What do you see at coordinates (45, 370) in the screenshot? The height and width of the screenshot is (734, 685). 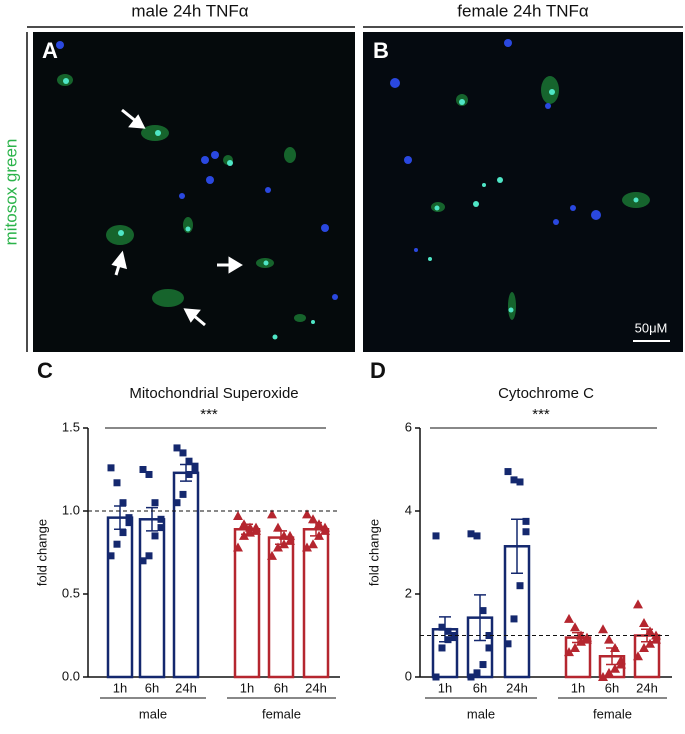 I see `panel-letter: C` at bounding box center [45, 370].